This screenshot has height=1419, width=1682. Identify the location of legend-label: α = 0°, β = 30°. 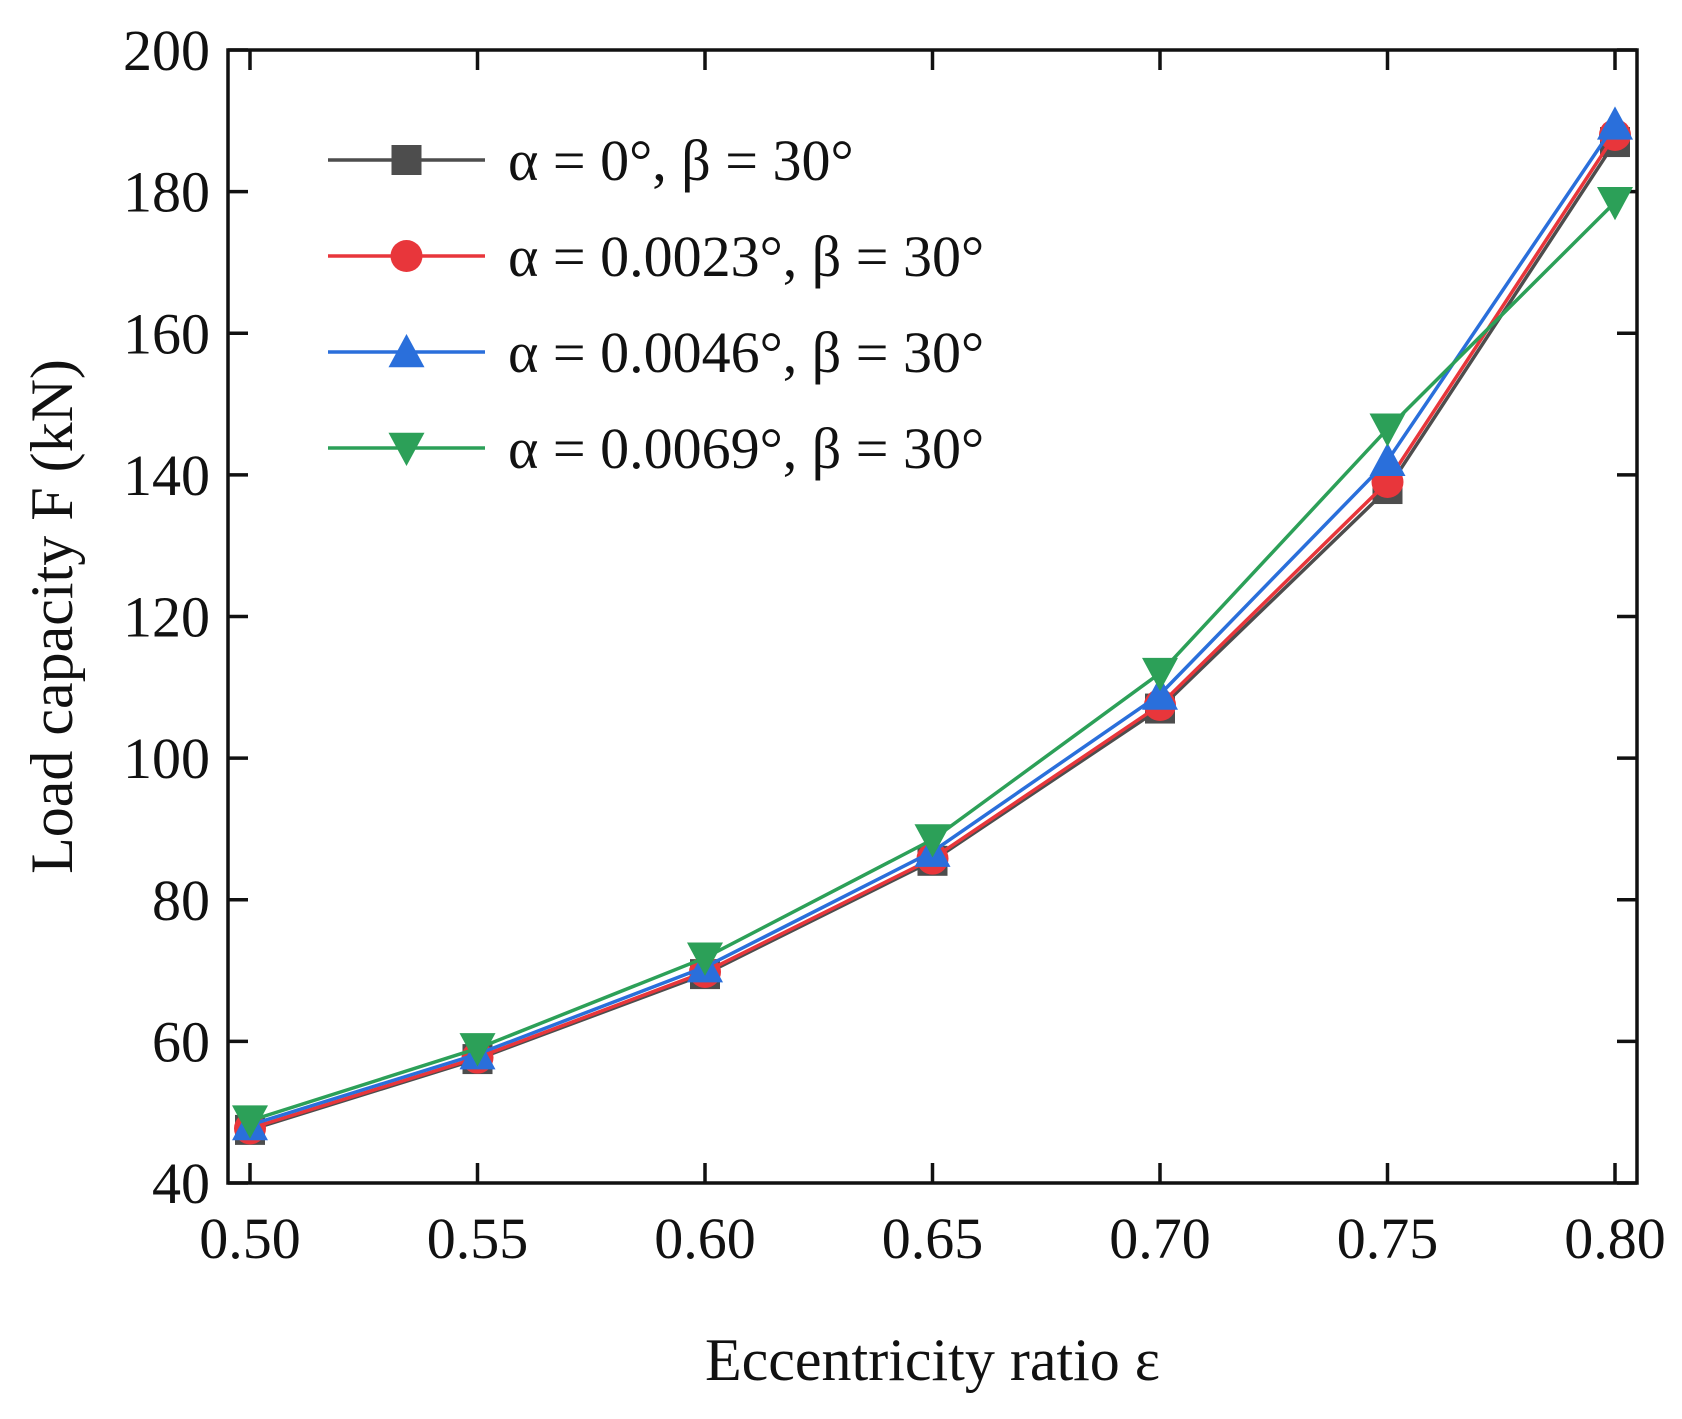
(681, 160).